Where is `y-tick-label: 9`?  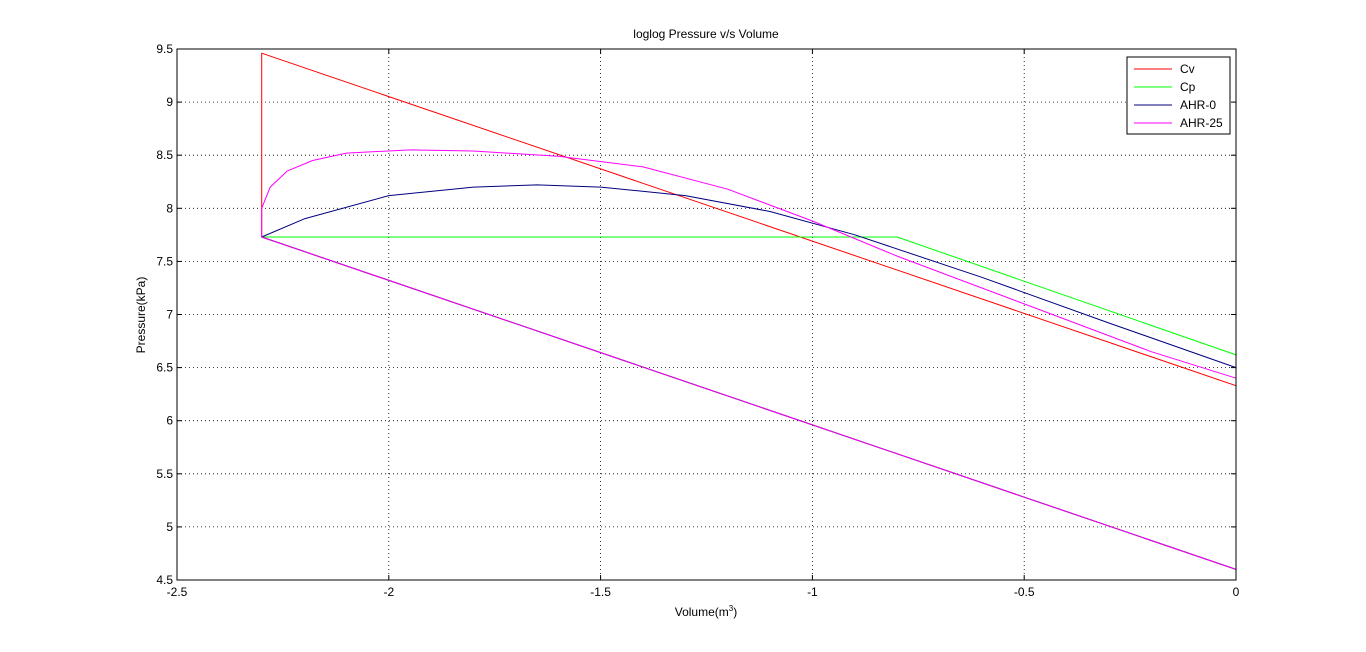 y-tick-label: 9 is located at coordinates (169, 102).